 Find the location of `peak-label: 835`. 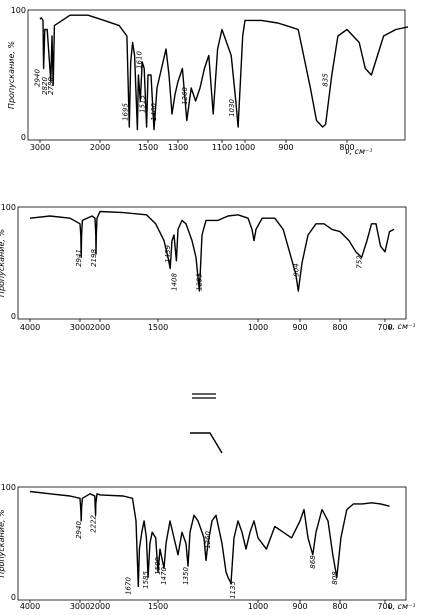

peak-label: 835 is located at coordinates (326, 80).